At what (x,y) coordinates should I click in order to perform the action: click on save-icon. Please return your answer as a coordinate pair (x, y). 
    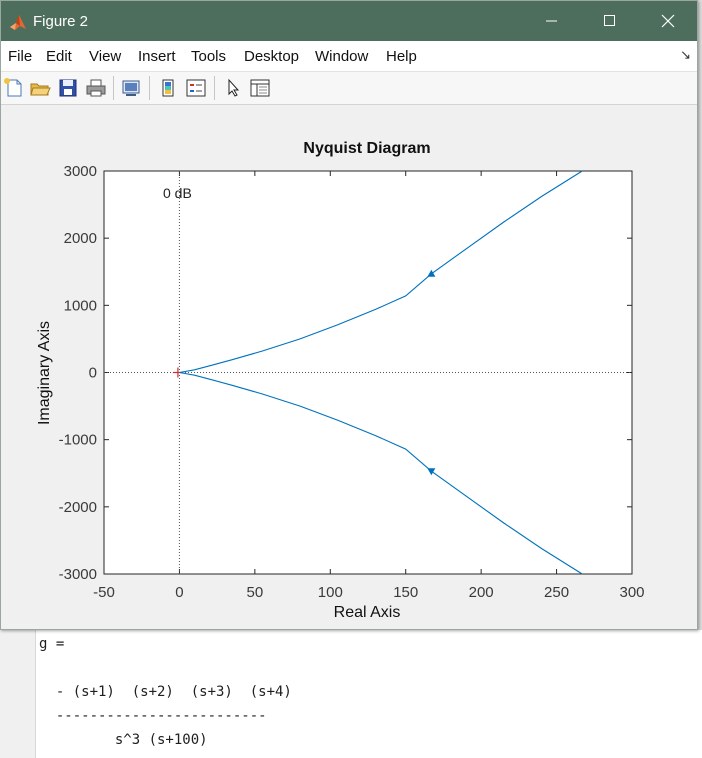
    Looking at the image, I should click on (68, 88).